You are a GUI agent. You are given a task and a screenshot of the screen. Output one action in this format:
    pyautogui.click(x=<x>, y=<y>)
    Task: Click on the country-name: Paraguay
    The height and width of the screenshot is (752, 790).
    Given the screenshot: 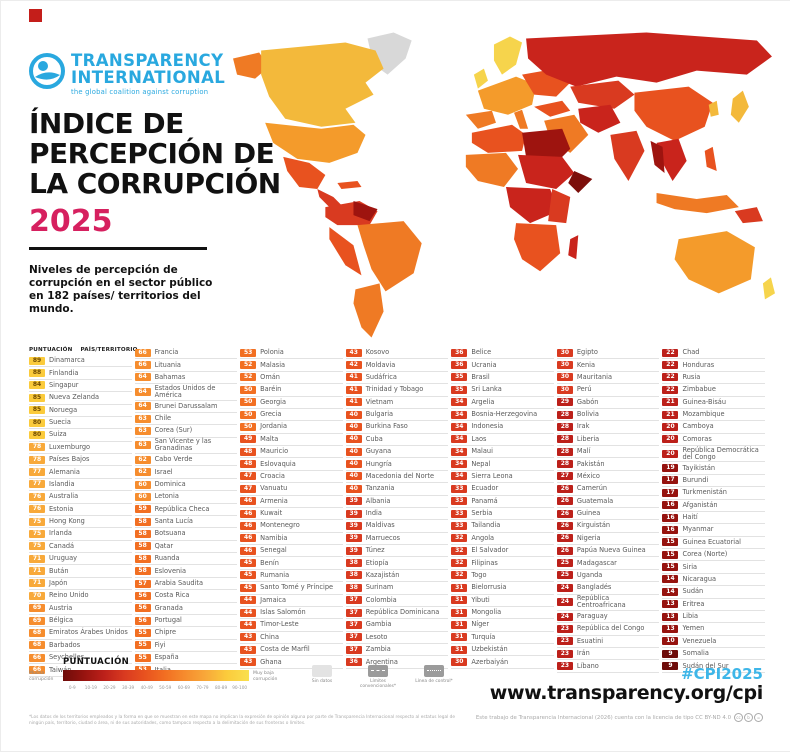 What is the action you would take?
    pyautogui.click(x=592, y=616)
    